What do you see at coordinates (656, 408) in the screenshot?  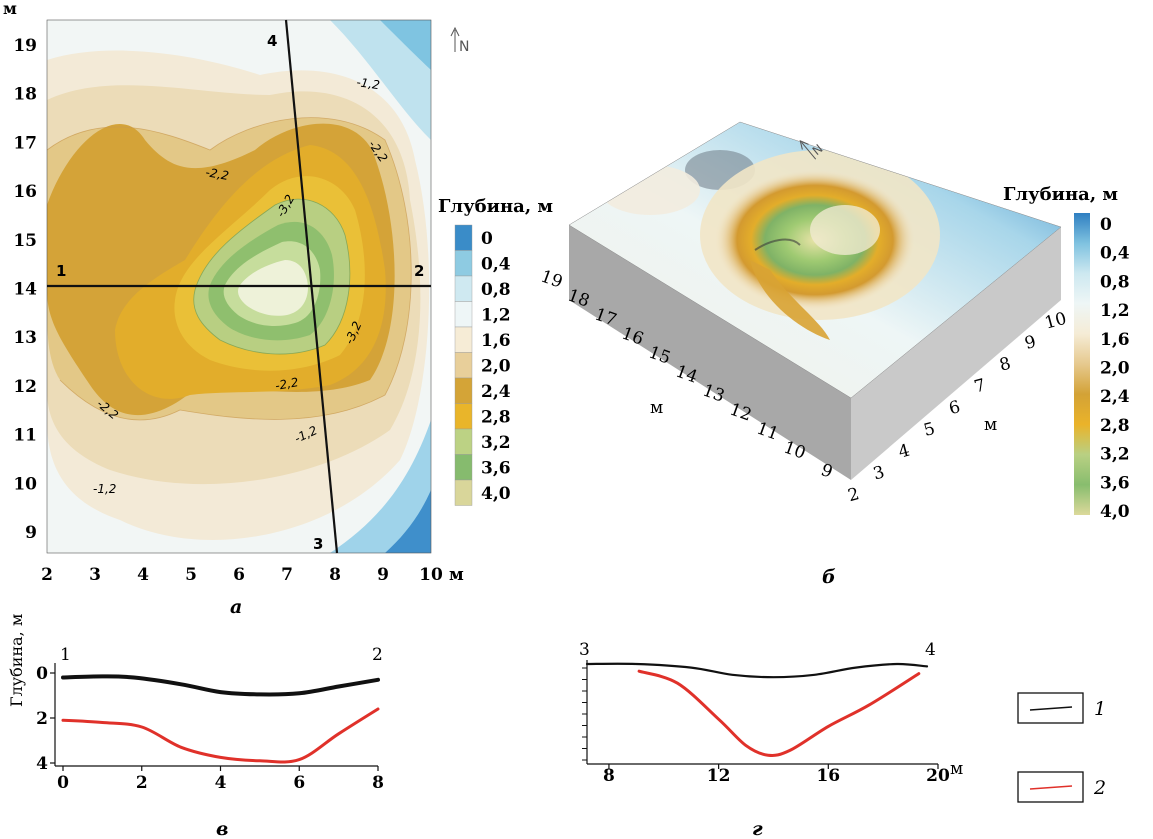 I see `block-left-unit: м` at bounding box center [656, 408].